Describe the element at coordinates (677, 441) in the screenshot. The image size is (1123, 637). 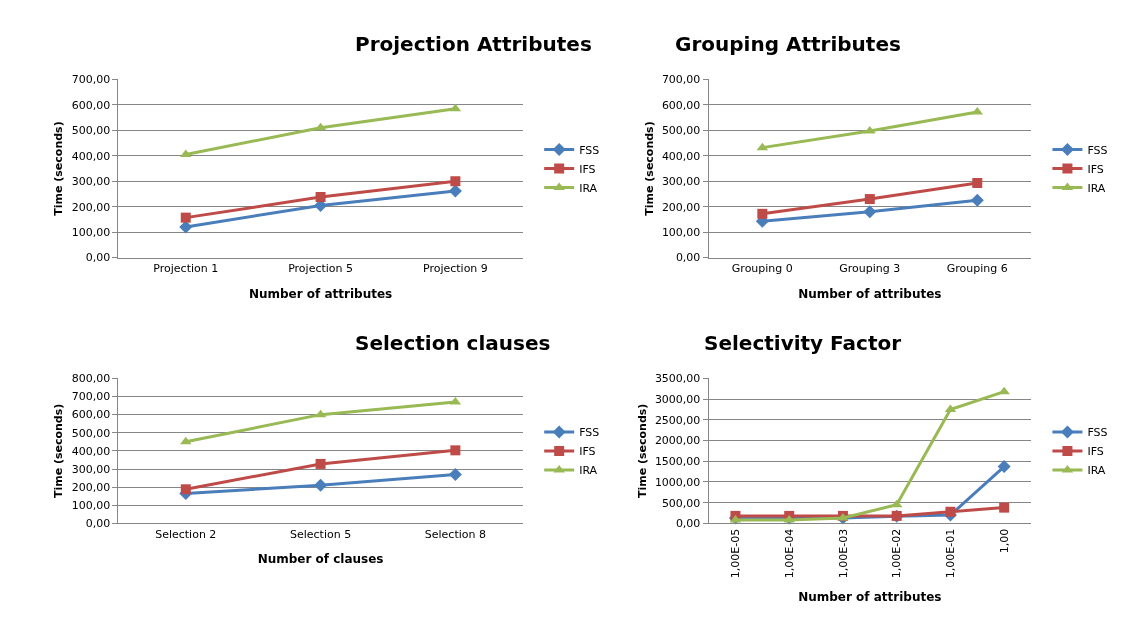
I see `y-tick-label: 2000,00` at that location.